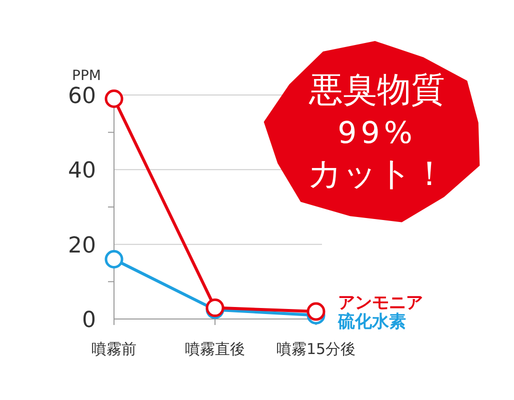 The image size is (514, 400). I want to click on series-label: 硫化水素, so click(371, 322).